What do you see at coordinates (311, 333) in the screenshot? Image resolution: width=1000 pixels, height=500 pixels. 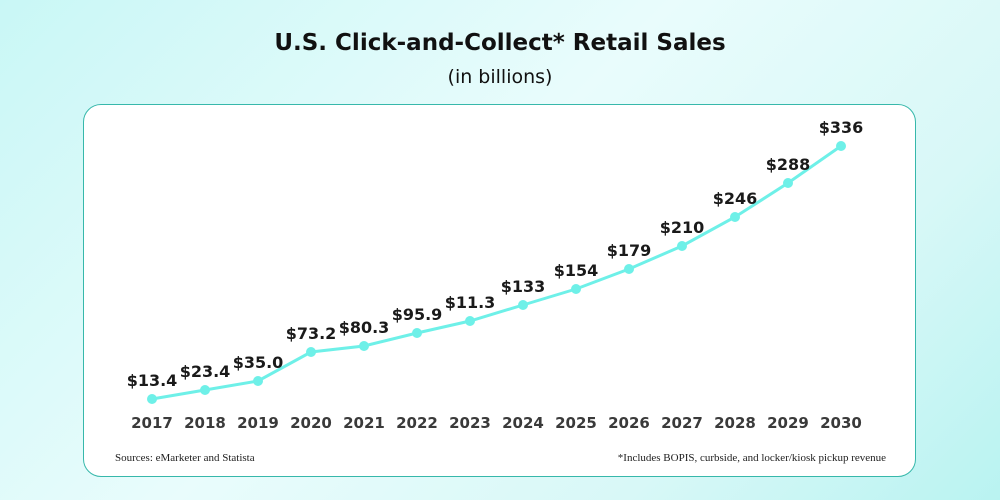 I see `data-label: $73.2` at bounding box center [311, 333].